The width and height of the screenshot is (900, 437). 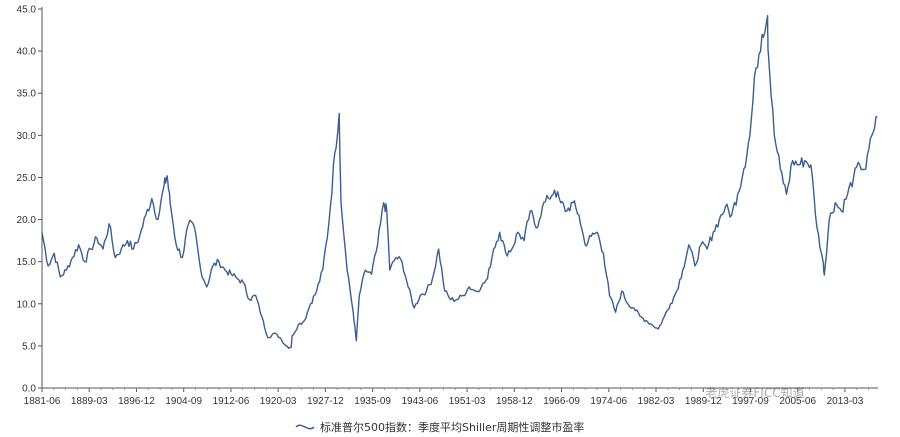 What do you see at coordinates (231, 401) in the screenshot?
I see `x-tick-label: 1912-06` at bounding box center [231, 401].